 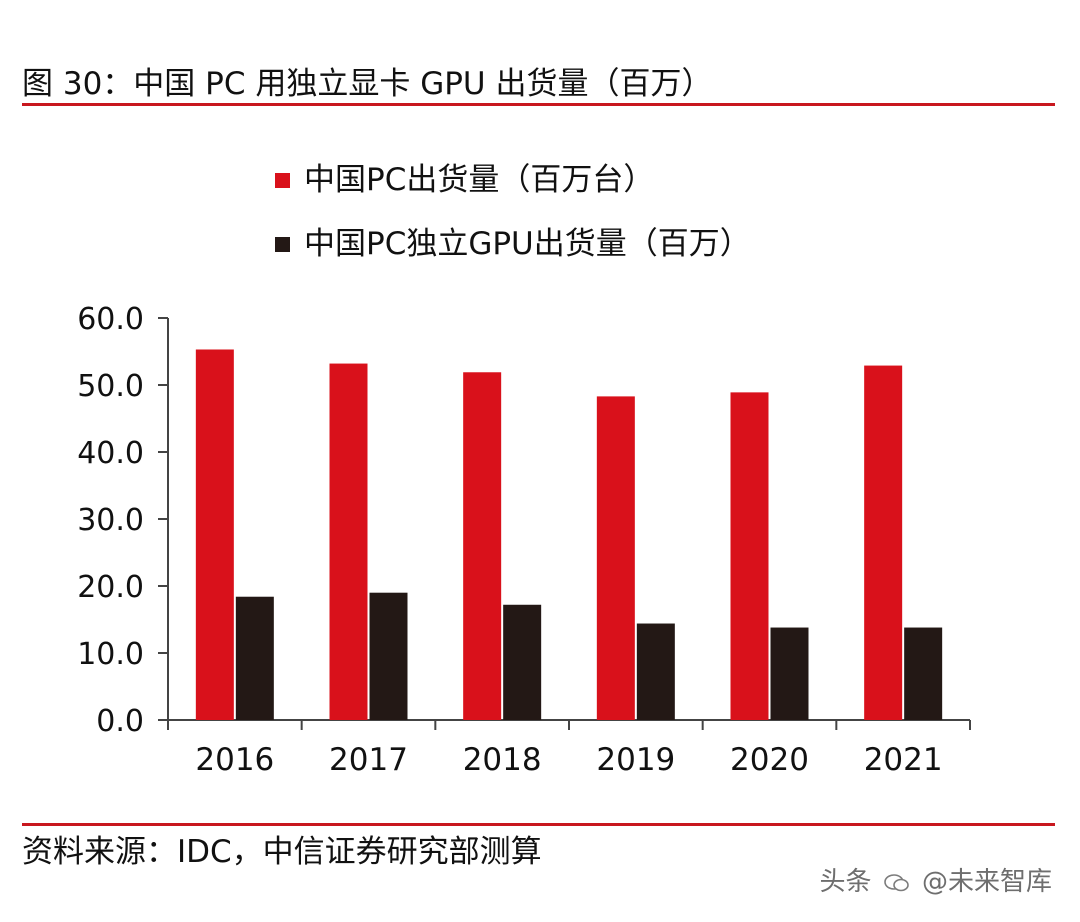 What do you see at coordinates (110, 654) in the screenshot?
I see `y-tick-label: 10.0` at bounding box center [110, 654].